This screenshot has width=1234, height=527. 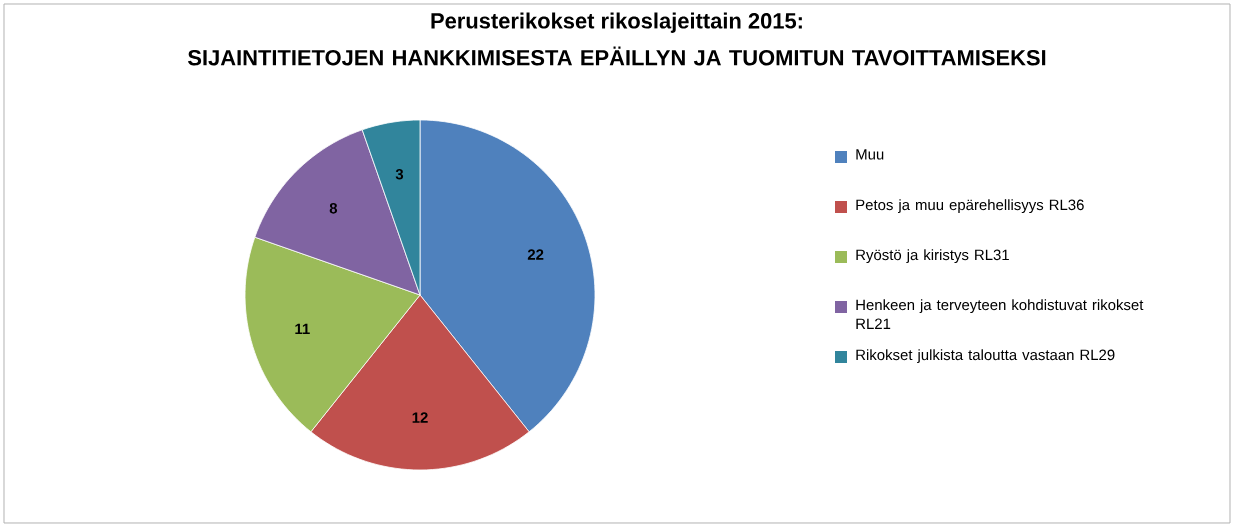 What do you see at coordinates (1000, 314) in the screenshot?
I see `legend-label: Henkeen ja terveyteen kohdistuvat rikokset RL21` at bounding box center [1000, 314].